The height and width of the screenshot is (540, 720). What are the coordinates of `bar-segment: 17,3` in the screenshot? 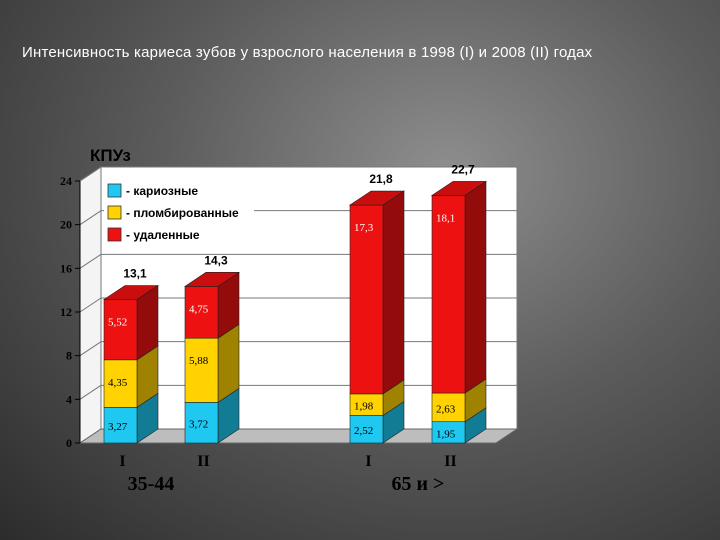 It's located at (377, 292).